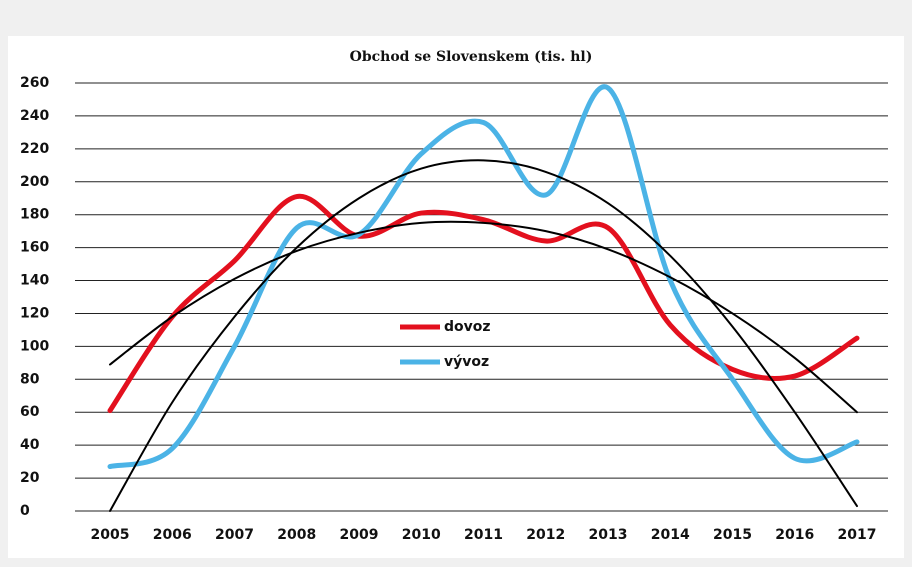  Describe the element at coordinates (172, 535) in the screenshot. I see `x-tick-label: 2006` at that location.